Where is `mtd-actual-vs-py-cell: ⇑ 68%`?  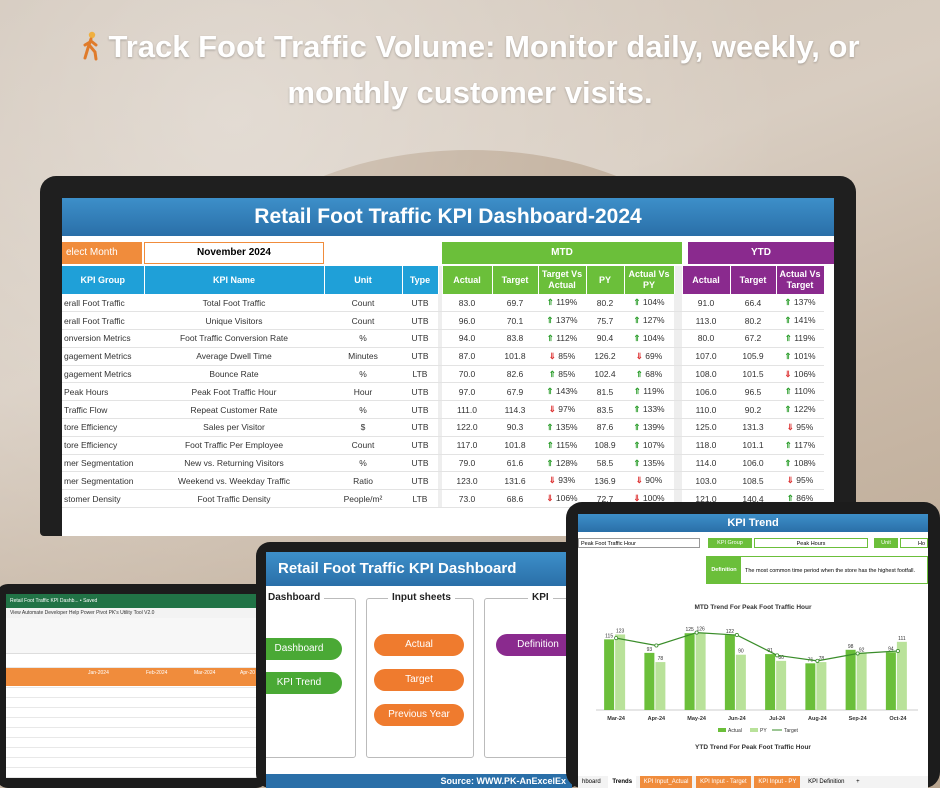
mtd-actual-vs-py-cell: ⇑ 68% is located at coordinates (649, 374).